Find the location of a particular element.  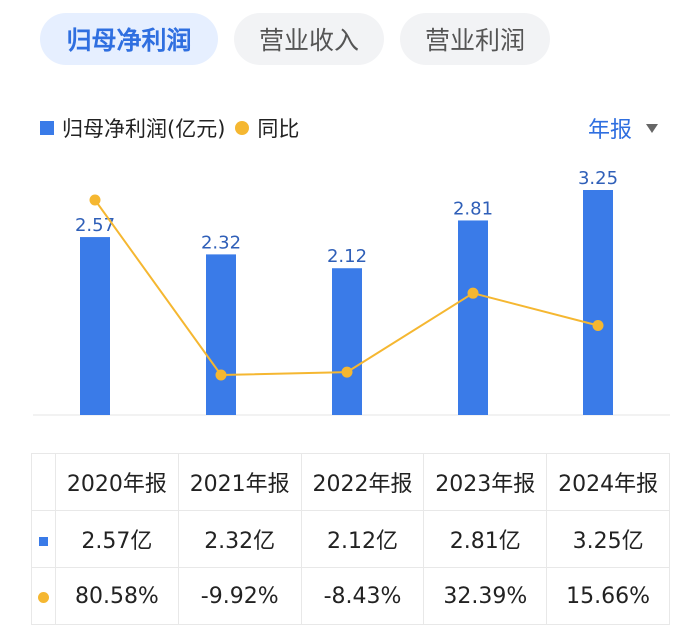

table-header-cell: 2024年报 is located at coordinates (608, 482).